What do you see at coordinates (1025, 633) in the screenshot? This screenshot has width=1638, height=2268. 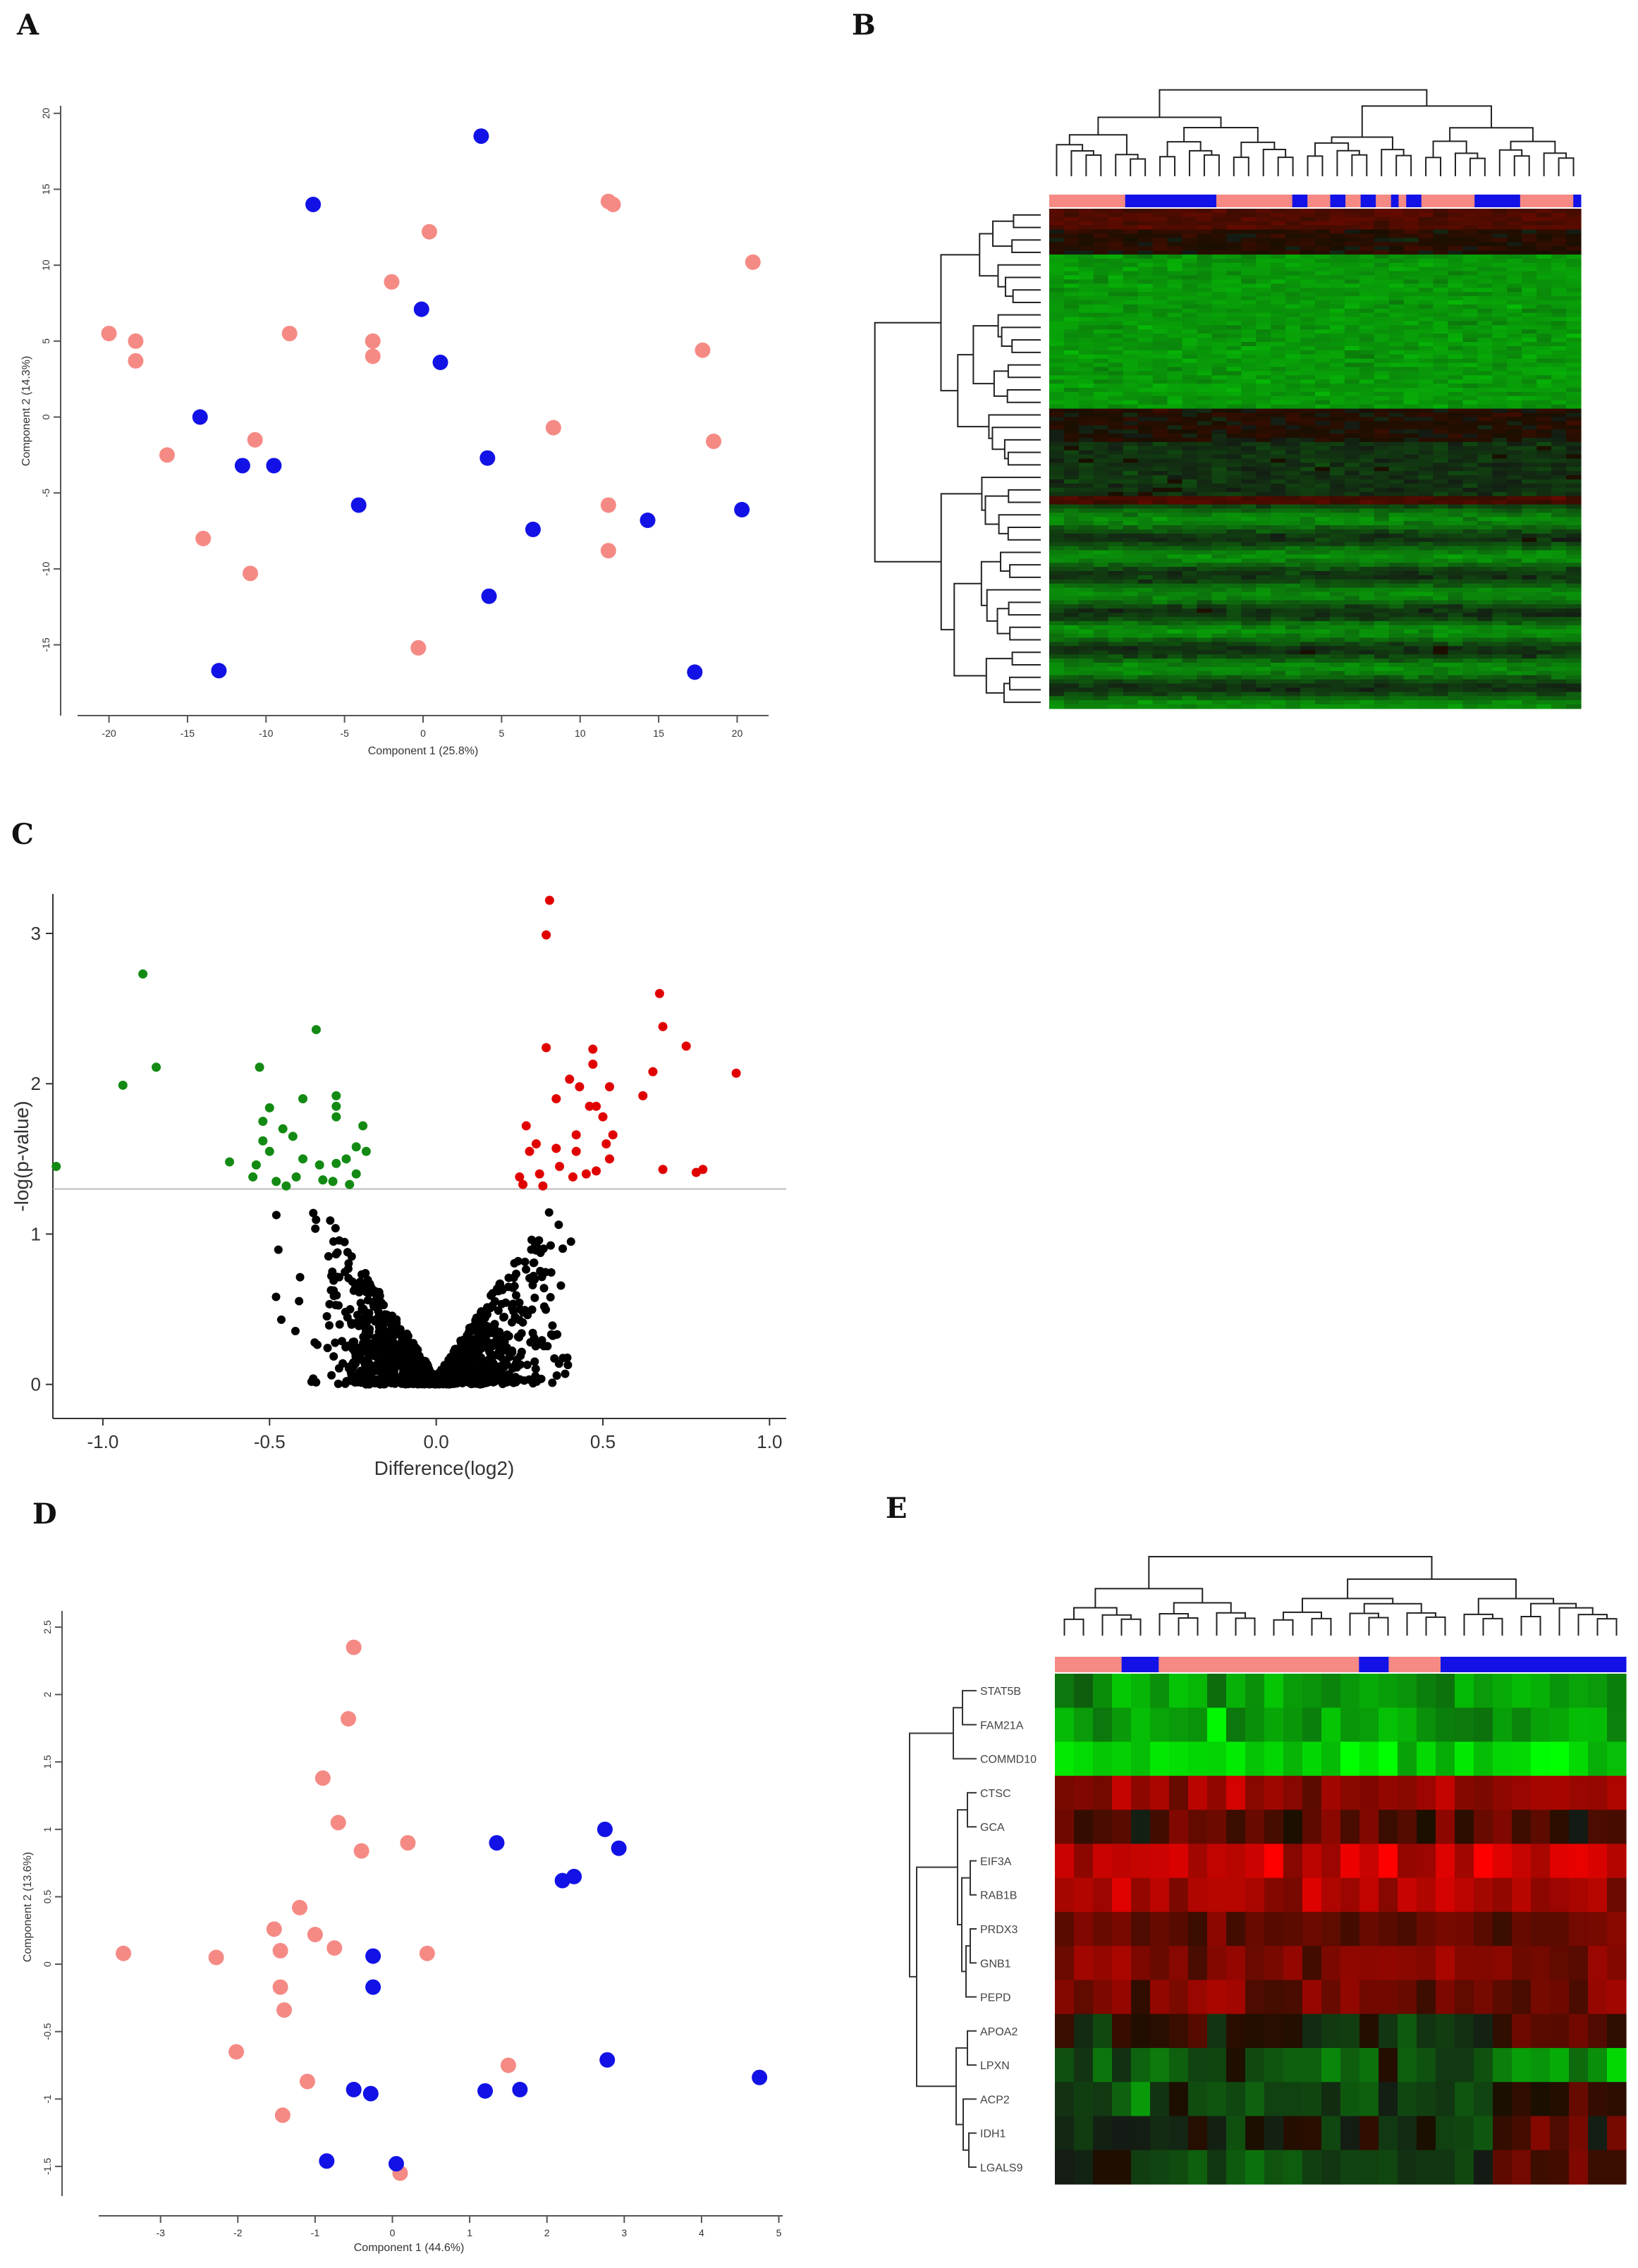 I see `dendrogram-branch` at bounding box center [1025, 633].